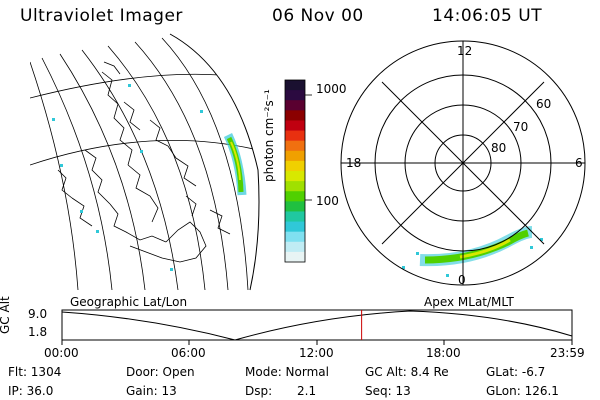 The width and height of the screenshot is (600, 400). I want to click on dsp-label: Dsp:, so click(259, 391).